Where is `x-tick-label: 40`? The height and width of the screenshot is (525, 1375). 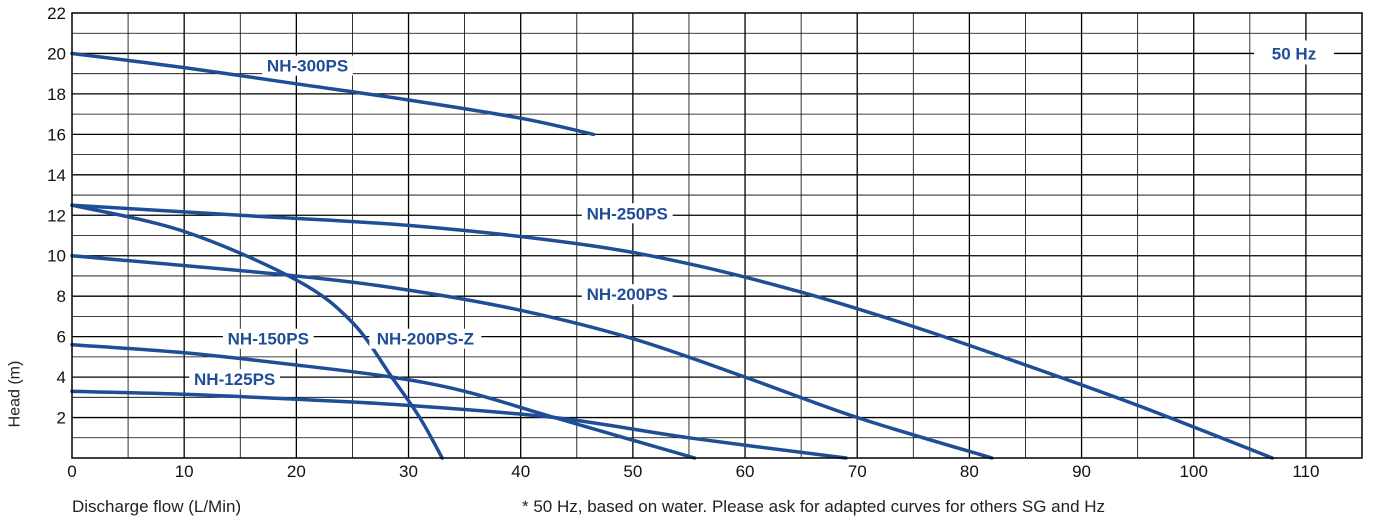 x-tick-label: 40 is located at coordinates (520, 471).